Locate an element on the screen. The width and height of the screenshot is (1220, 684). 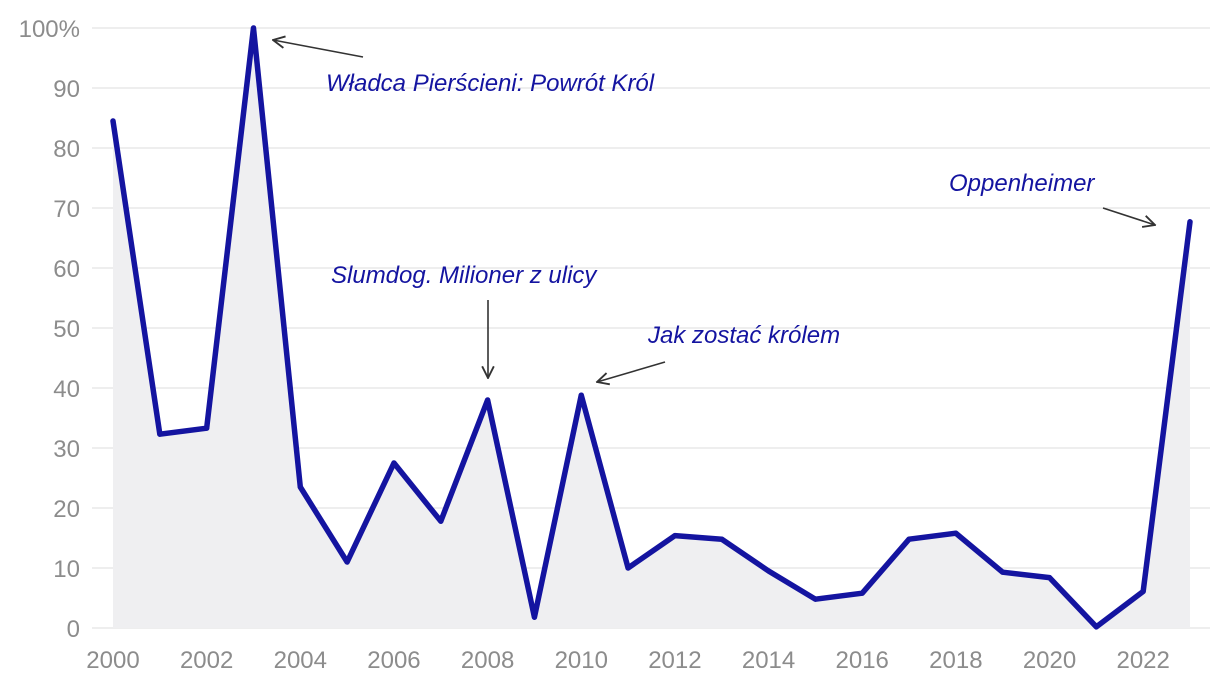
x-tick-label: 2008 is located at coordinates (487, 660).